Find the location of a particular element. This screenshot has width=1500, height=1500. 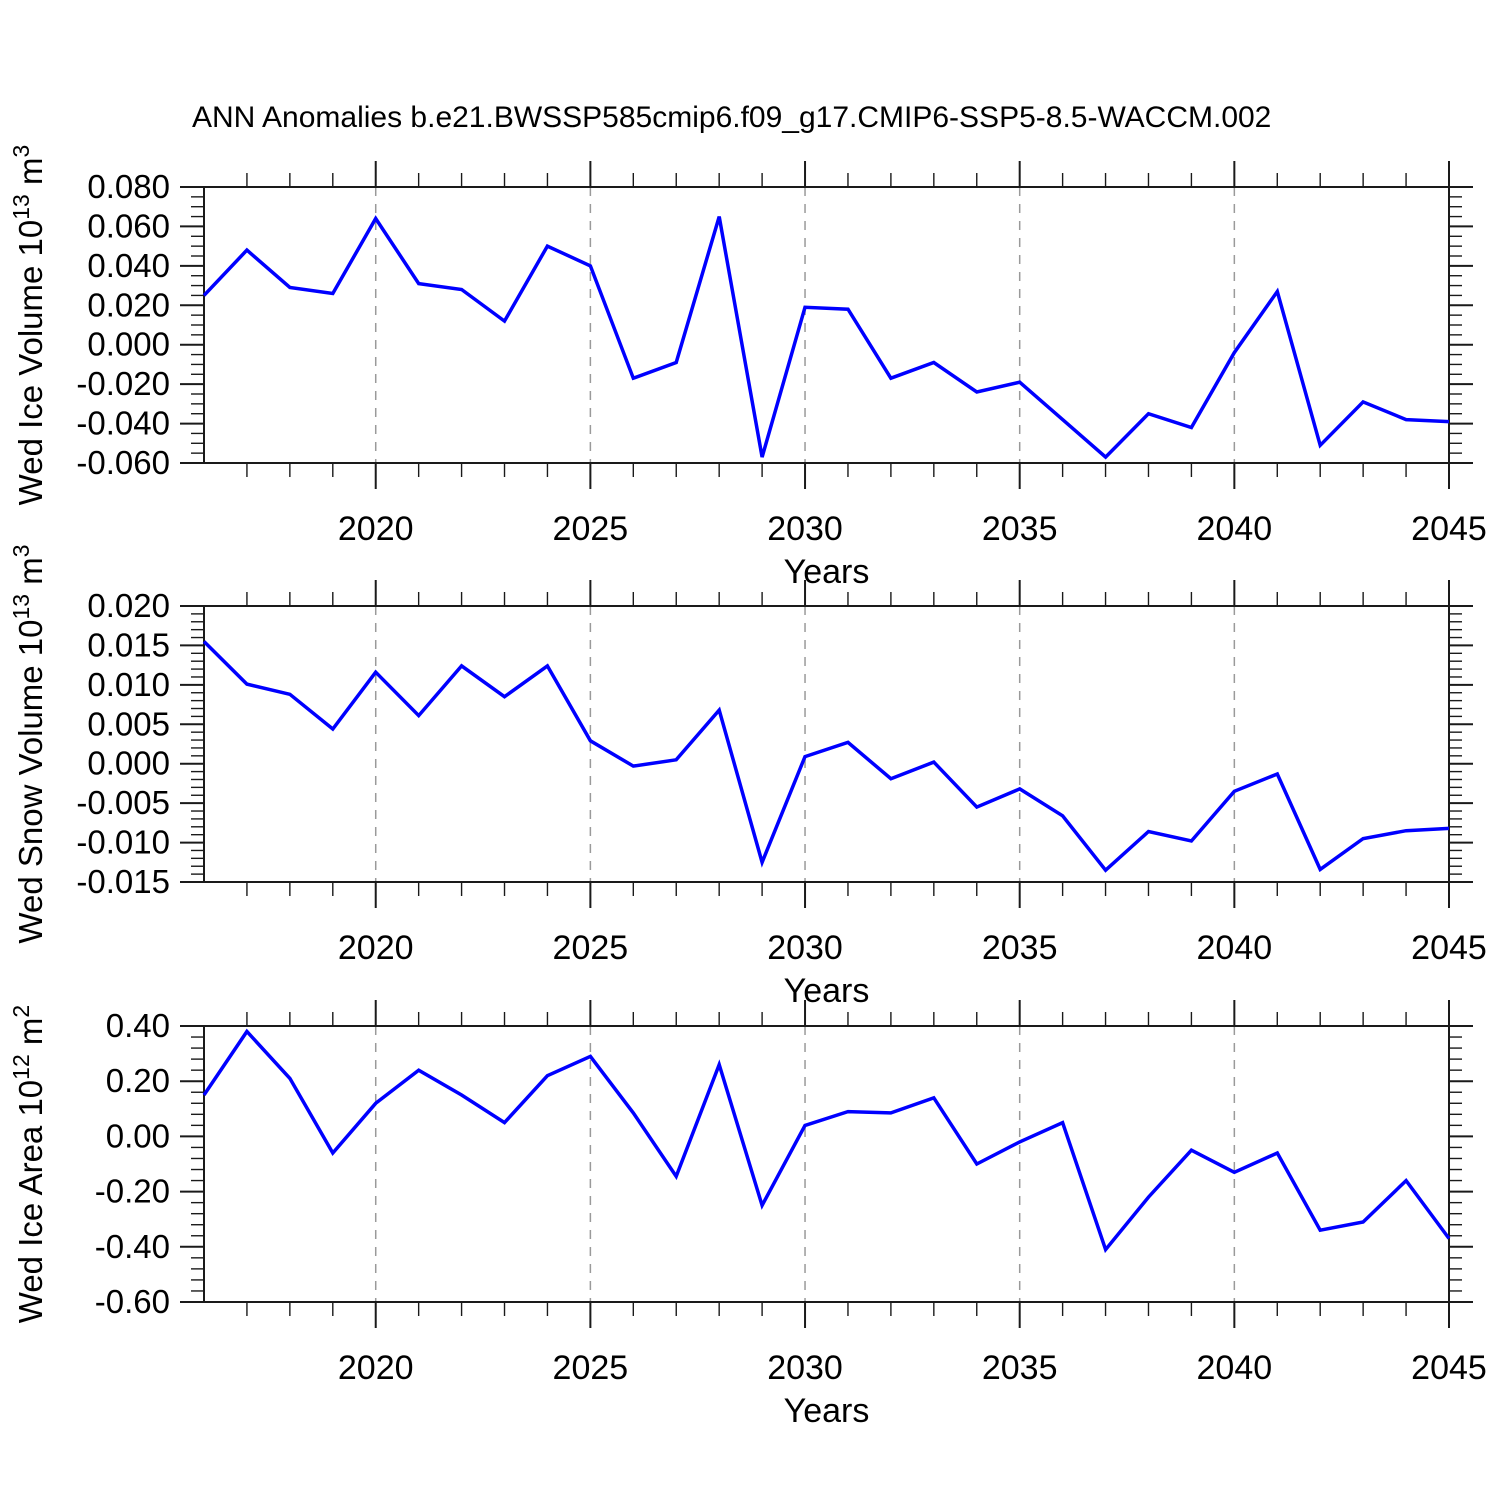

y-tick-label: 0.040 is located at coordinates (128, 265).